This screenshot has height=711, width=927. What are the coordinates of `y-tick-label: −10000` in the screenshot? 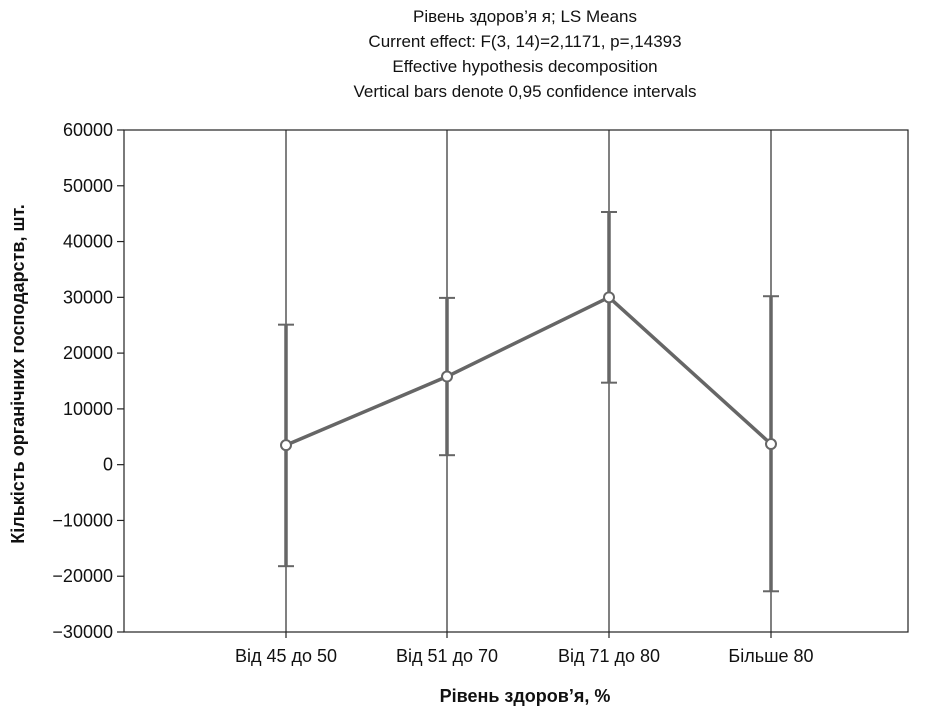 It's located at (82, 520).